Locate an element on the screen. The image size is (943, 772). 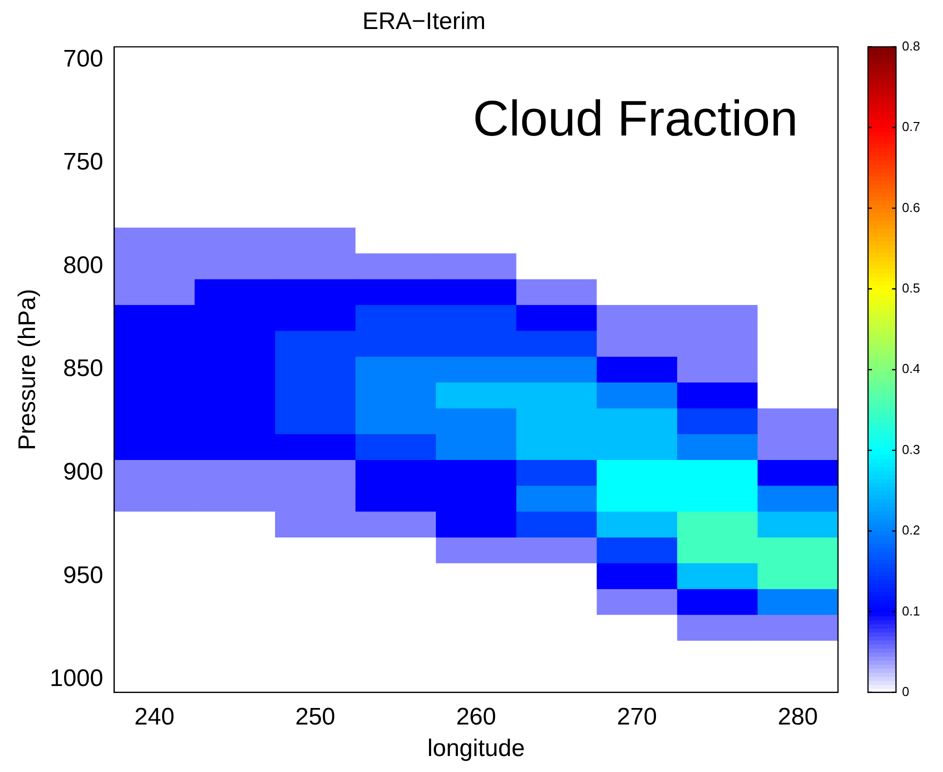
y-tick-label: 700 is located at coordinates (83, 58).